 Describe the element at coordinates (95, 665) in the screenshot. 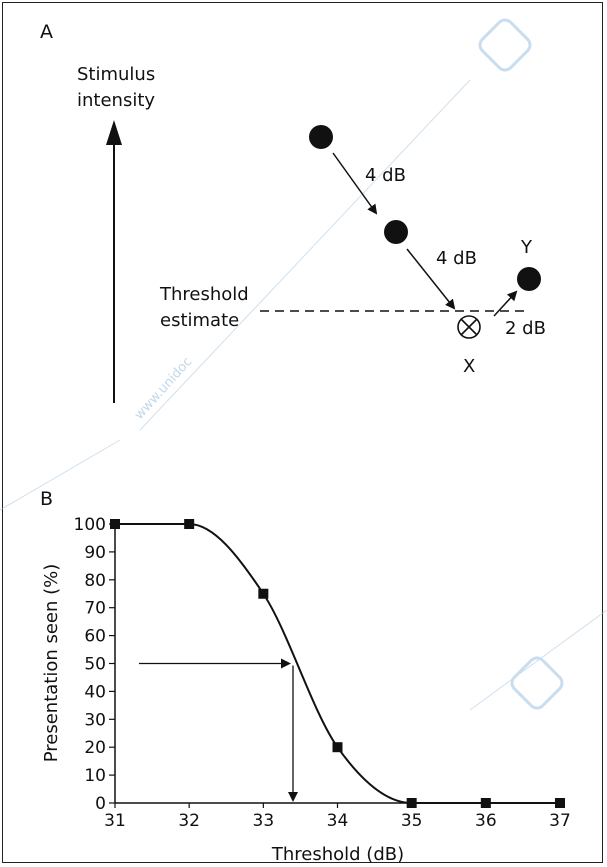

I see `y-tick-label: 50` at that location.